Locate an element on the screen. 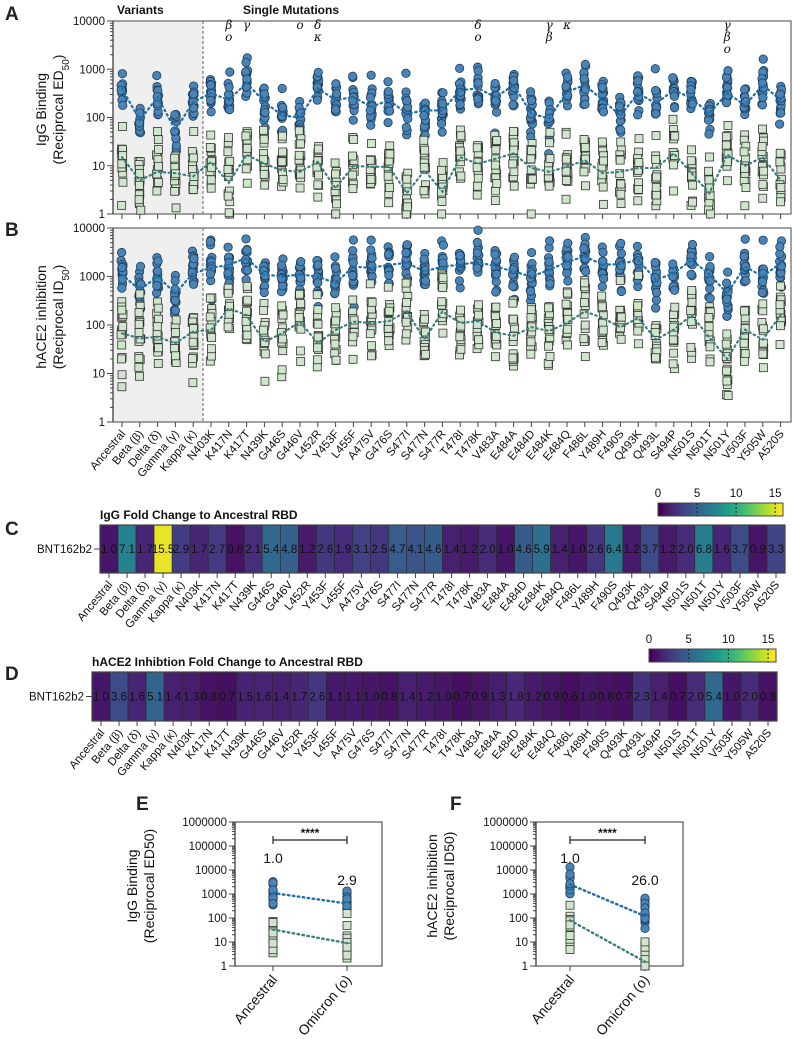 The image size is (793, 1039). y-tick-label: 1000 is located at coordinates (515, 895).